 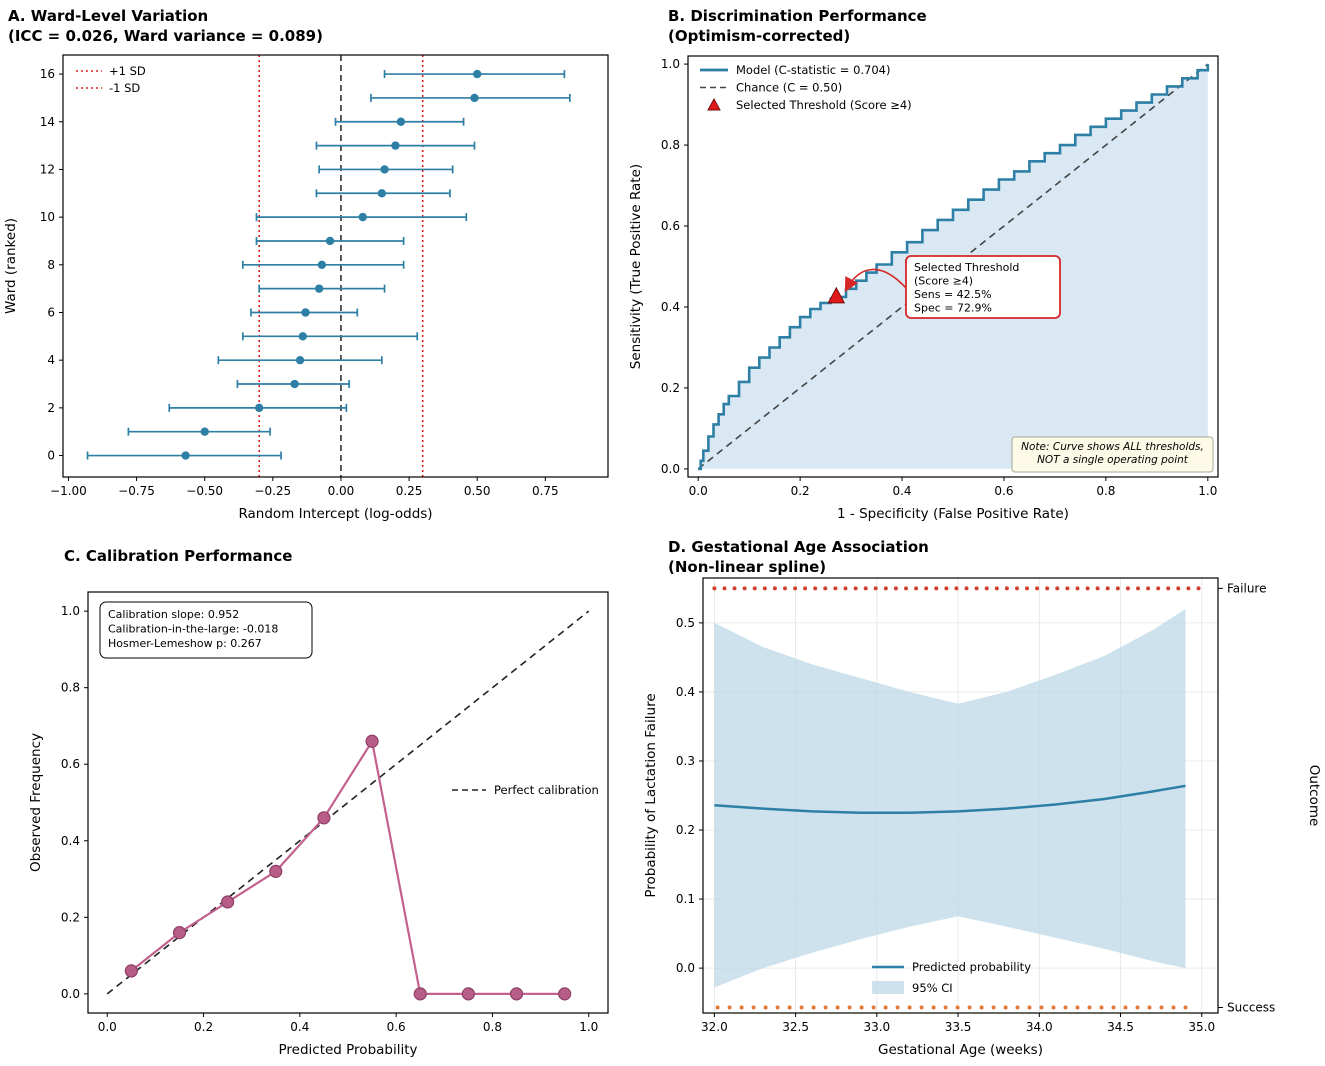 I want to click on reference-lines, so click(x=341, y=266).